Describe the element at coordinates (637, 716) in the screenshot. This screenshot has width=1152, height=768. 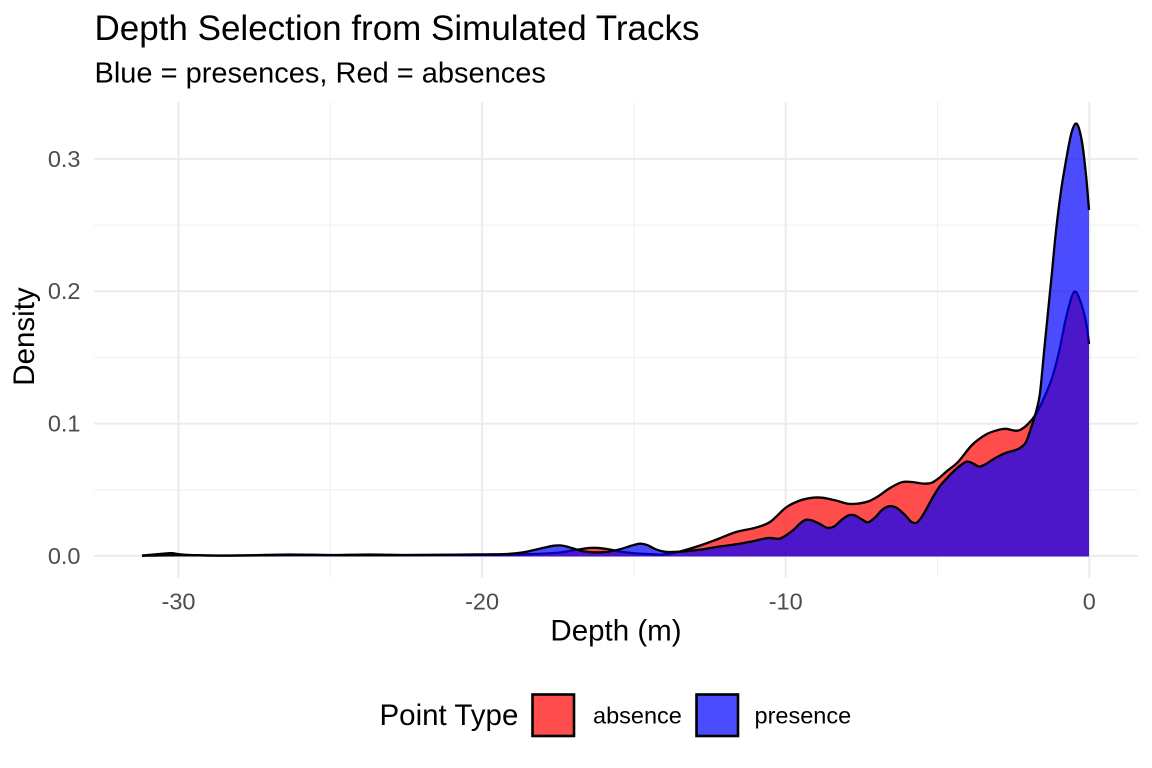
I see `svg-text: absence` at that location.